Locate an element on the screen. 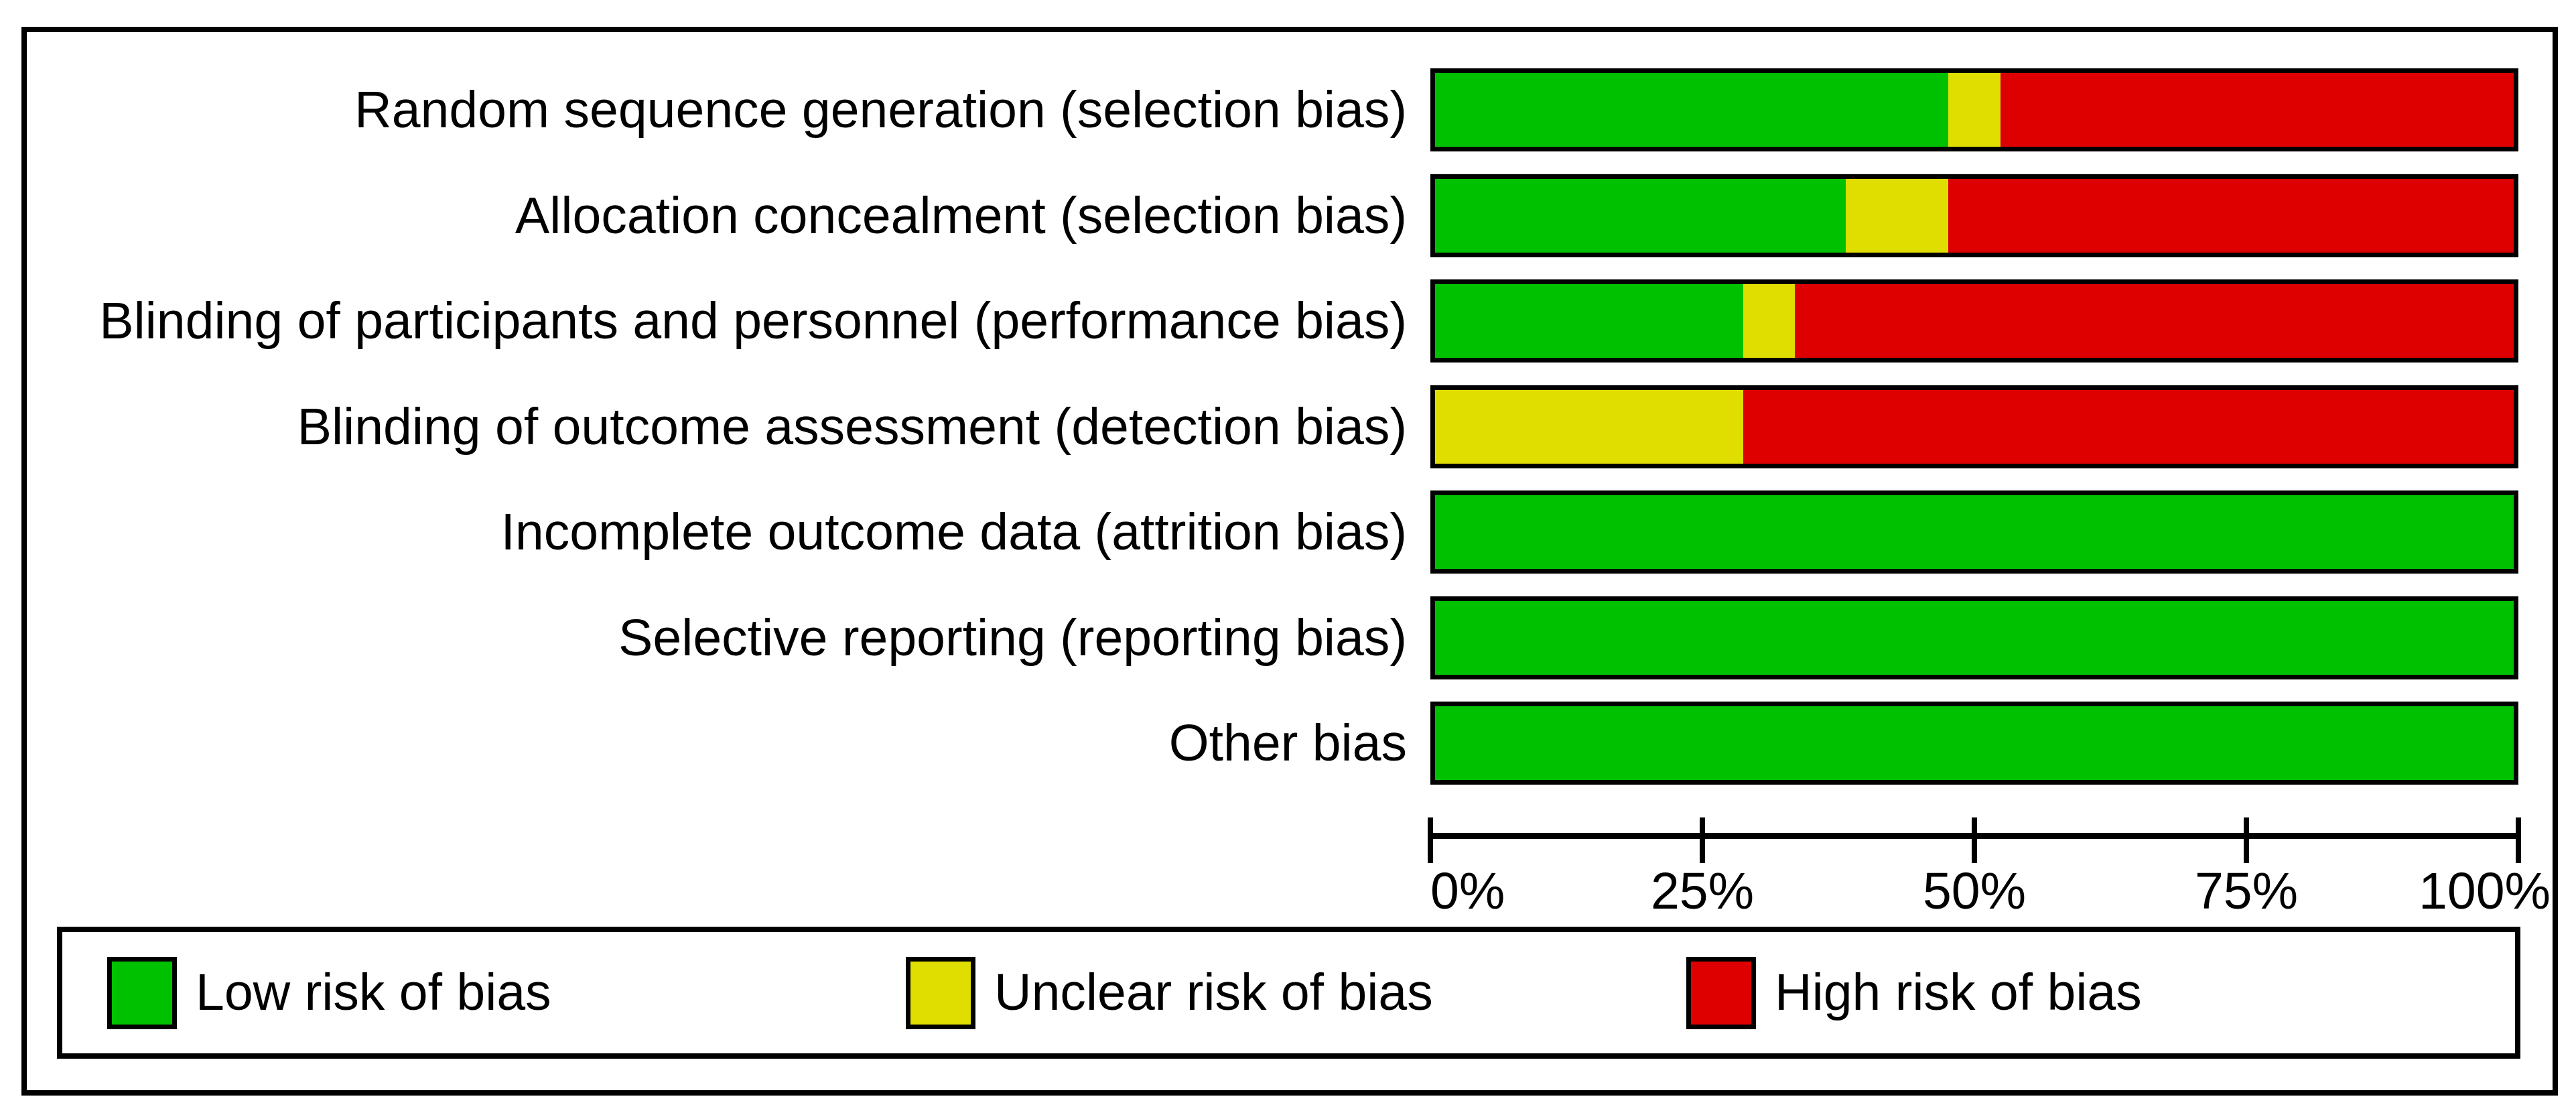 The height and width of the screenshot is (1117, 2576). legend-item: High risk of bias is located at coordinates (1914, 993).